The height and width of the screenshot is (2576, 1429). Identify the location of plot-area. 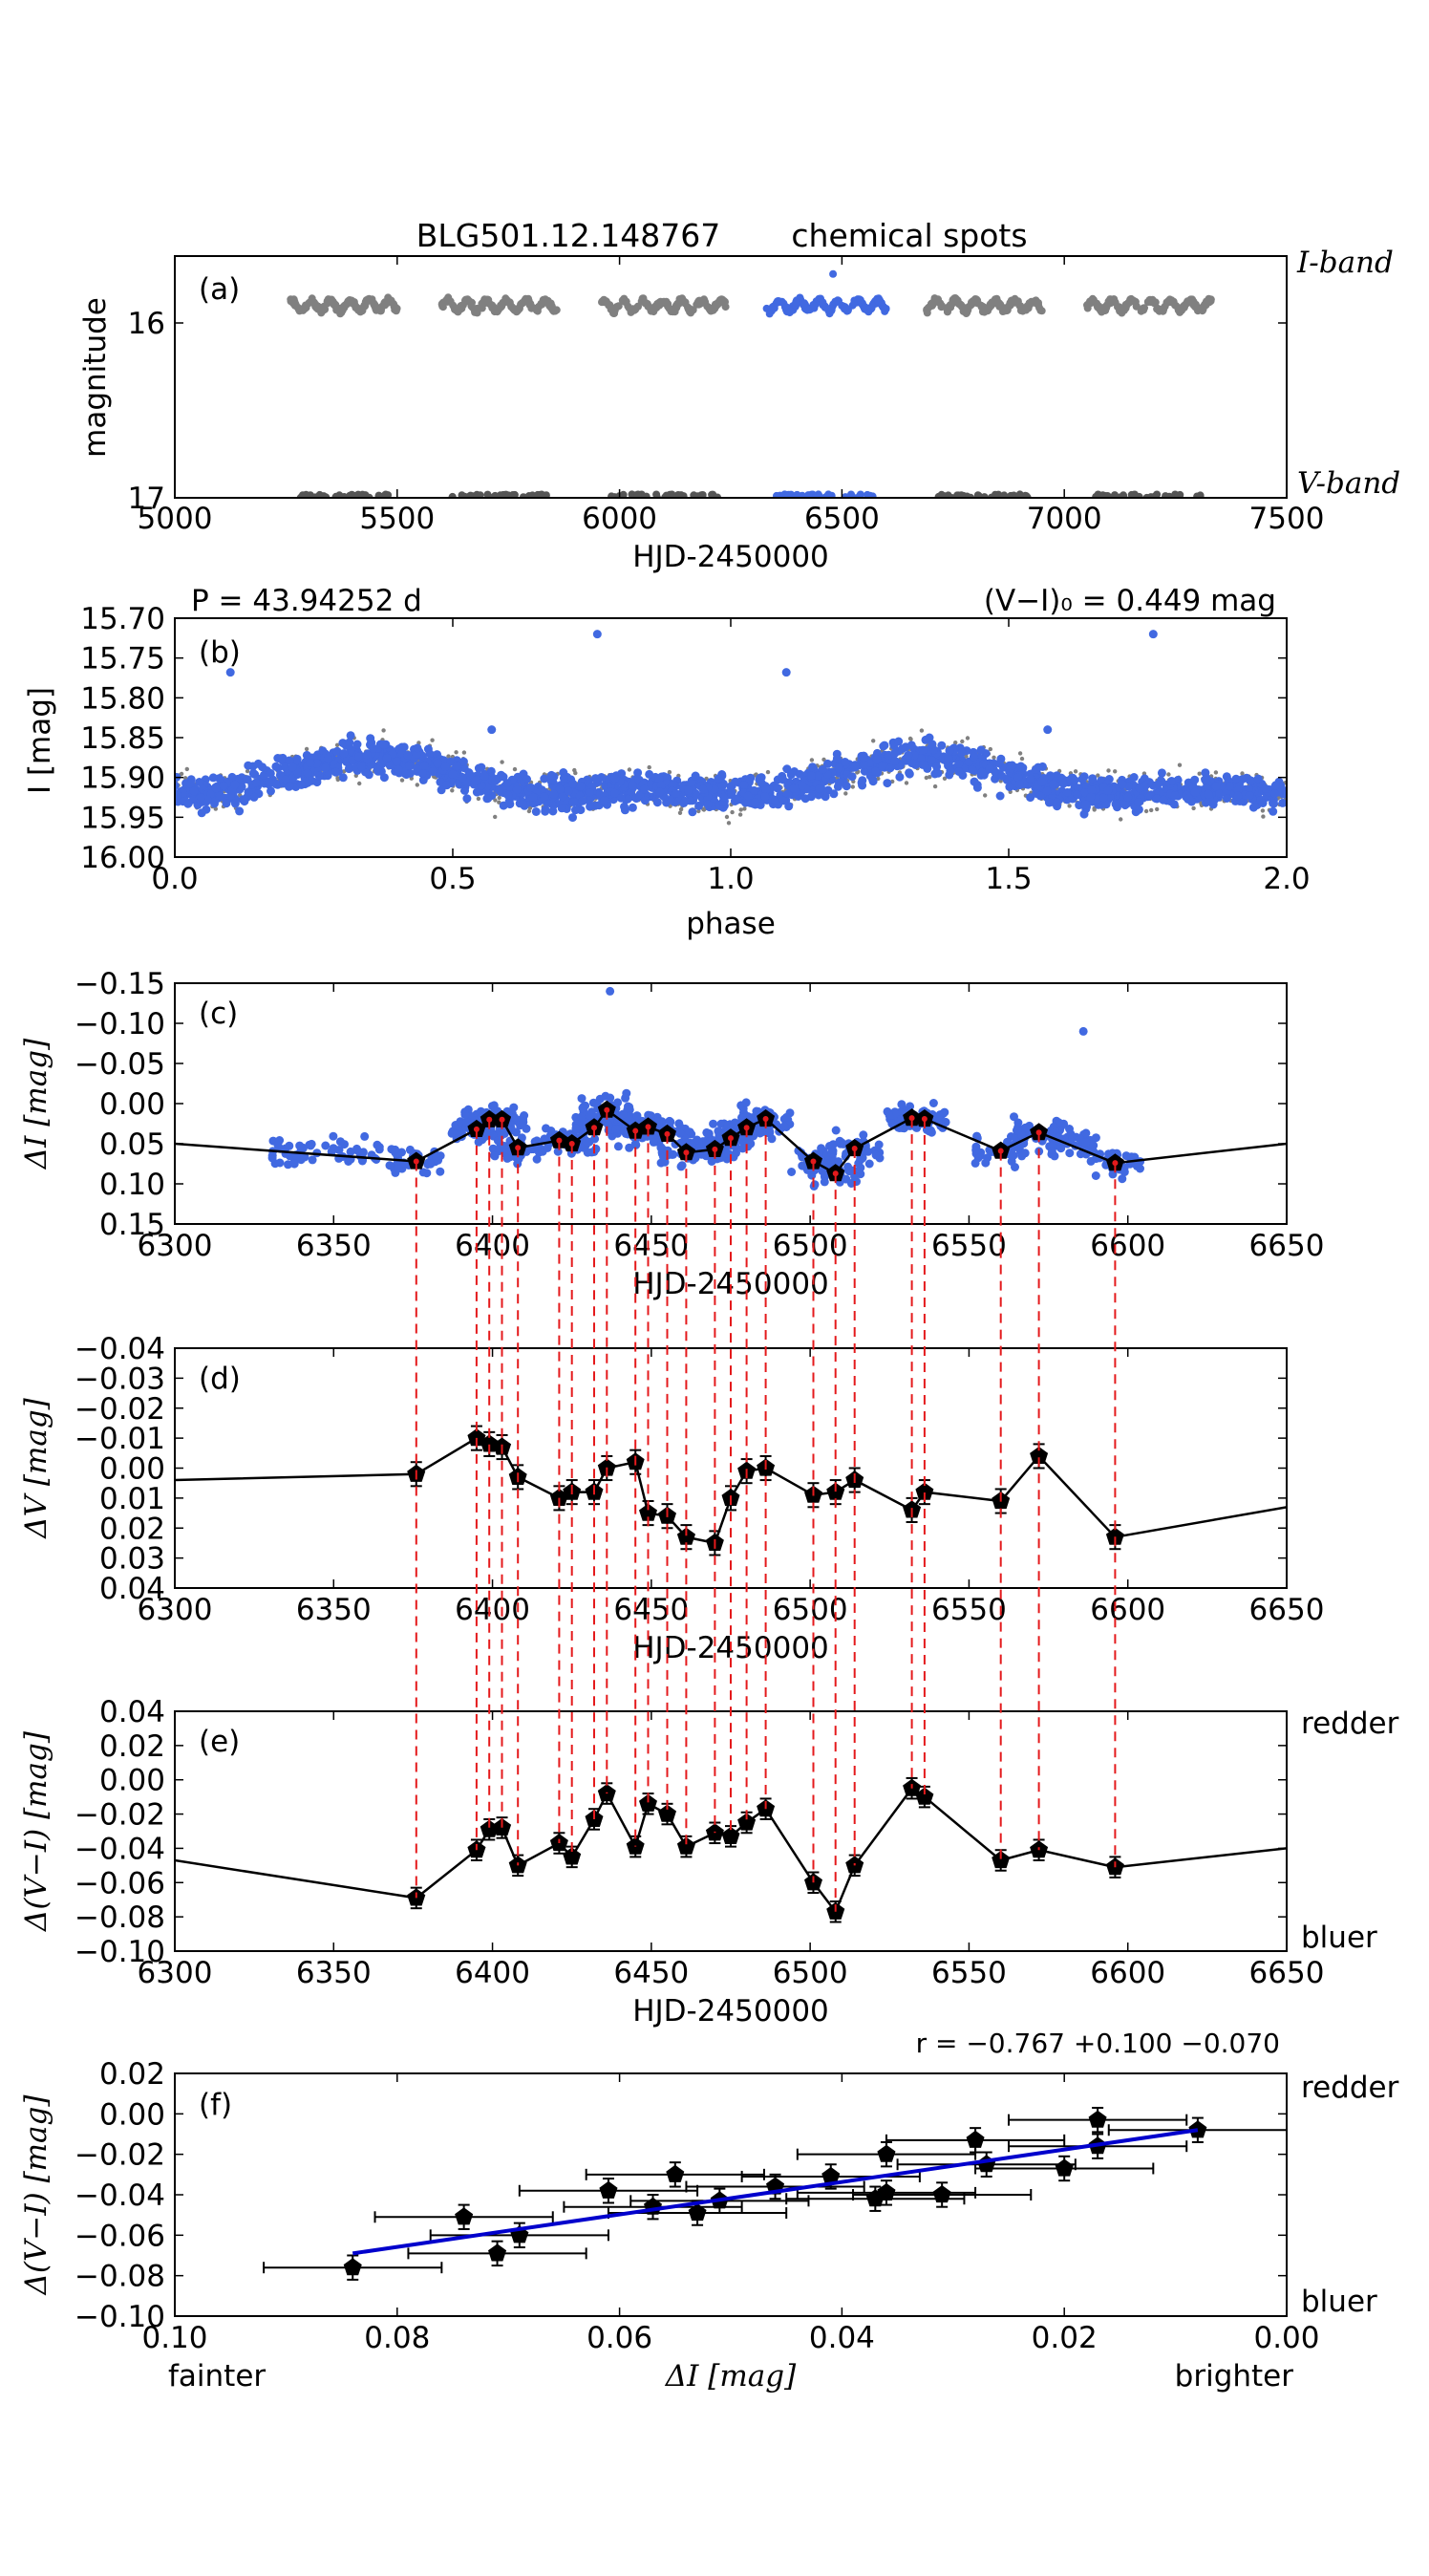
(751, 383).